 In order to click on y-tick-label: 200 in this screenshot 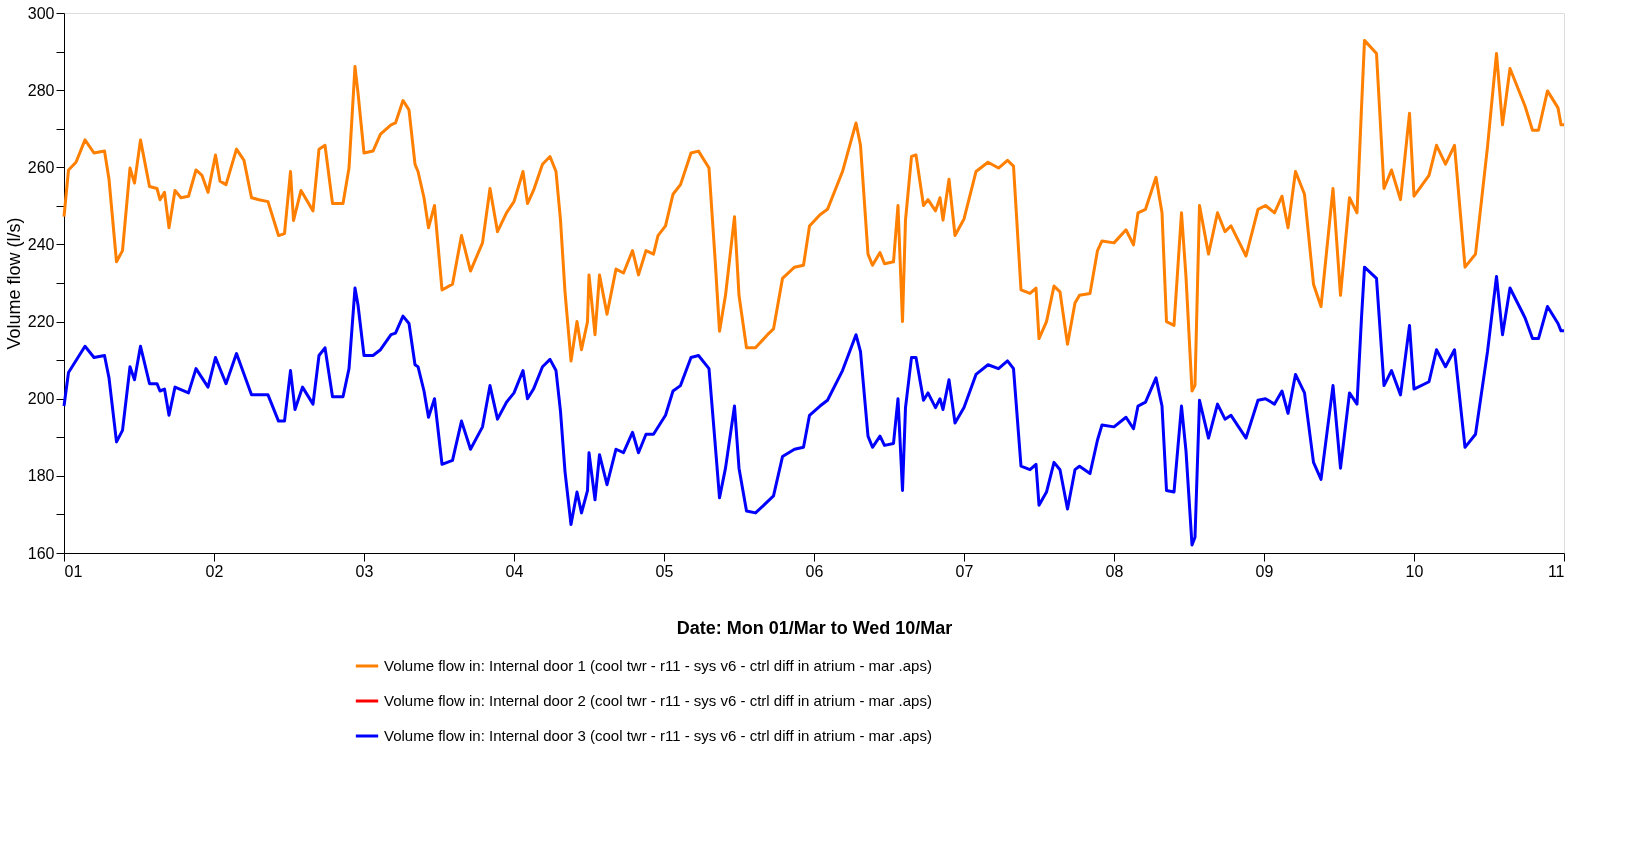, I will do `click(41, 399)`.